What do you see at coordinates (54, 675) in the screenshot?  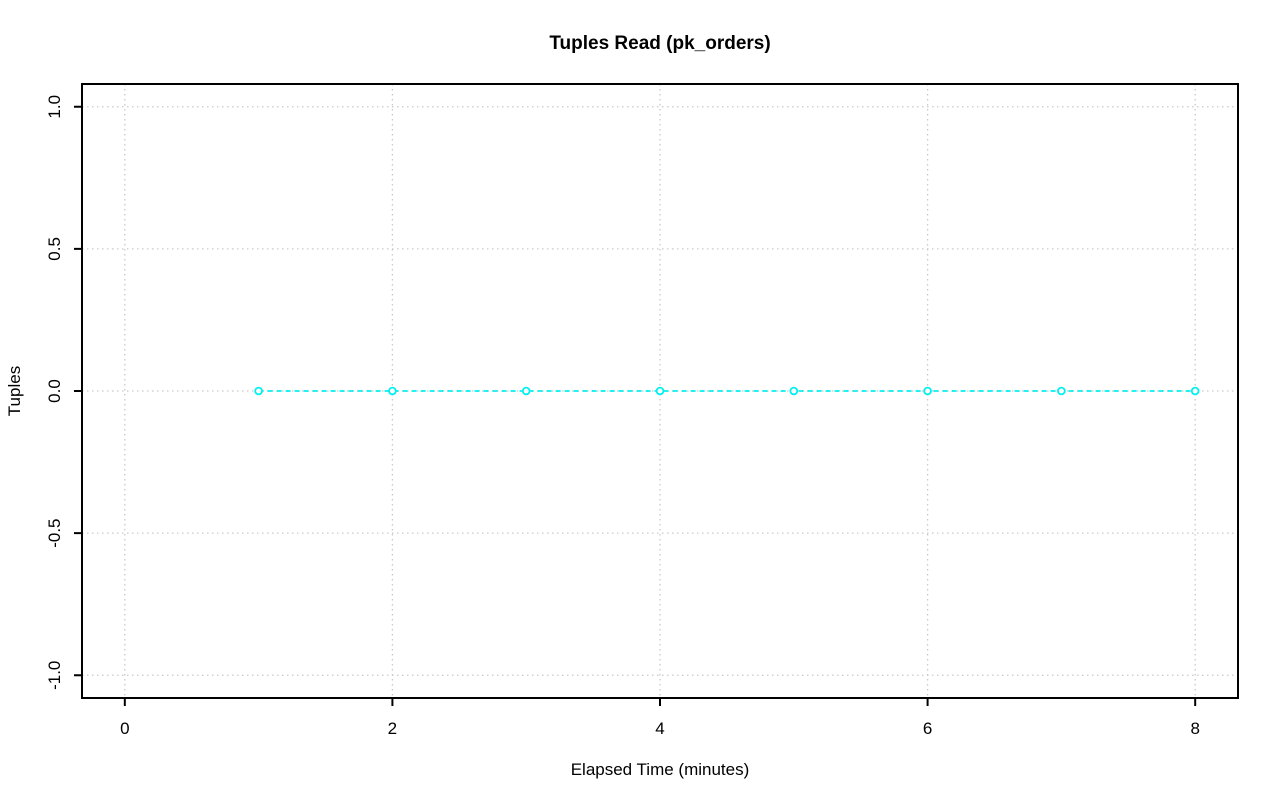 I see `y-tick-label: -1.0` at bounding box center [54, 675].